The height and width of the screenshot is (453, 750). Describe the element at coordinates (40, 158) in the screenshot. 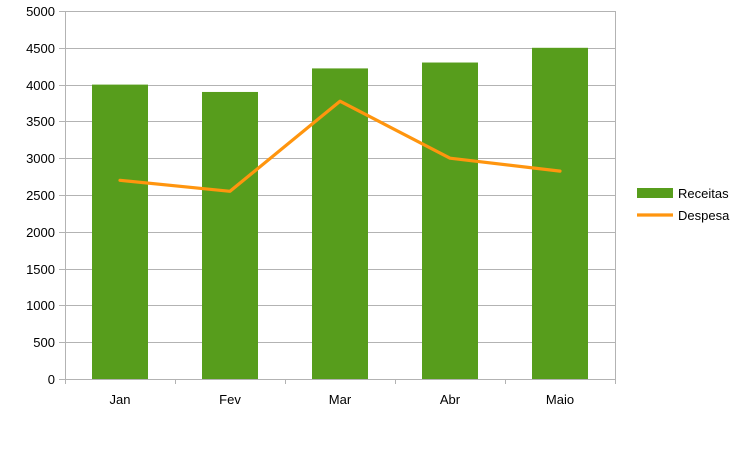

I see `y-tick-label: 3000` at that location.